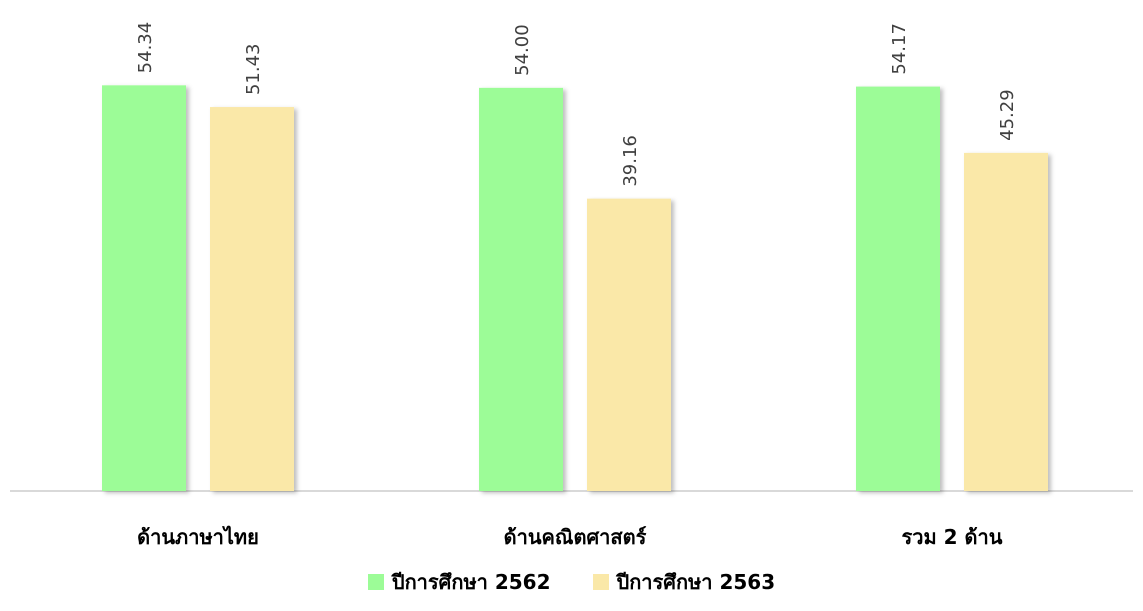 The height and width of the screenshot is (611, 1143). I want to click on legend-label-2563: ปีการศึกษา 2563, so click(696, 582).